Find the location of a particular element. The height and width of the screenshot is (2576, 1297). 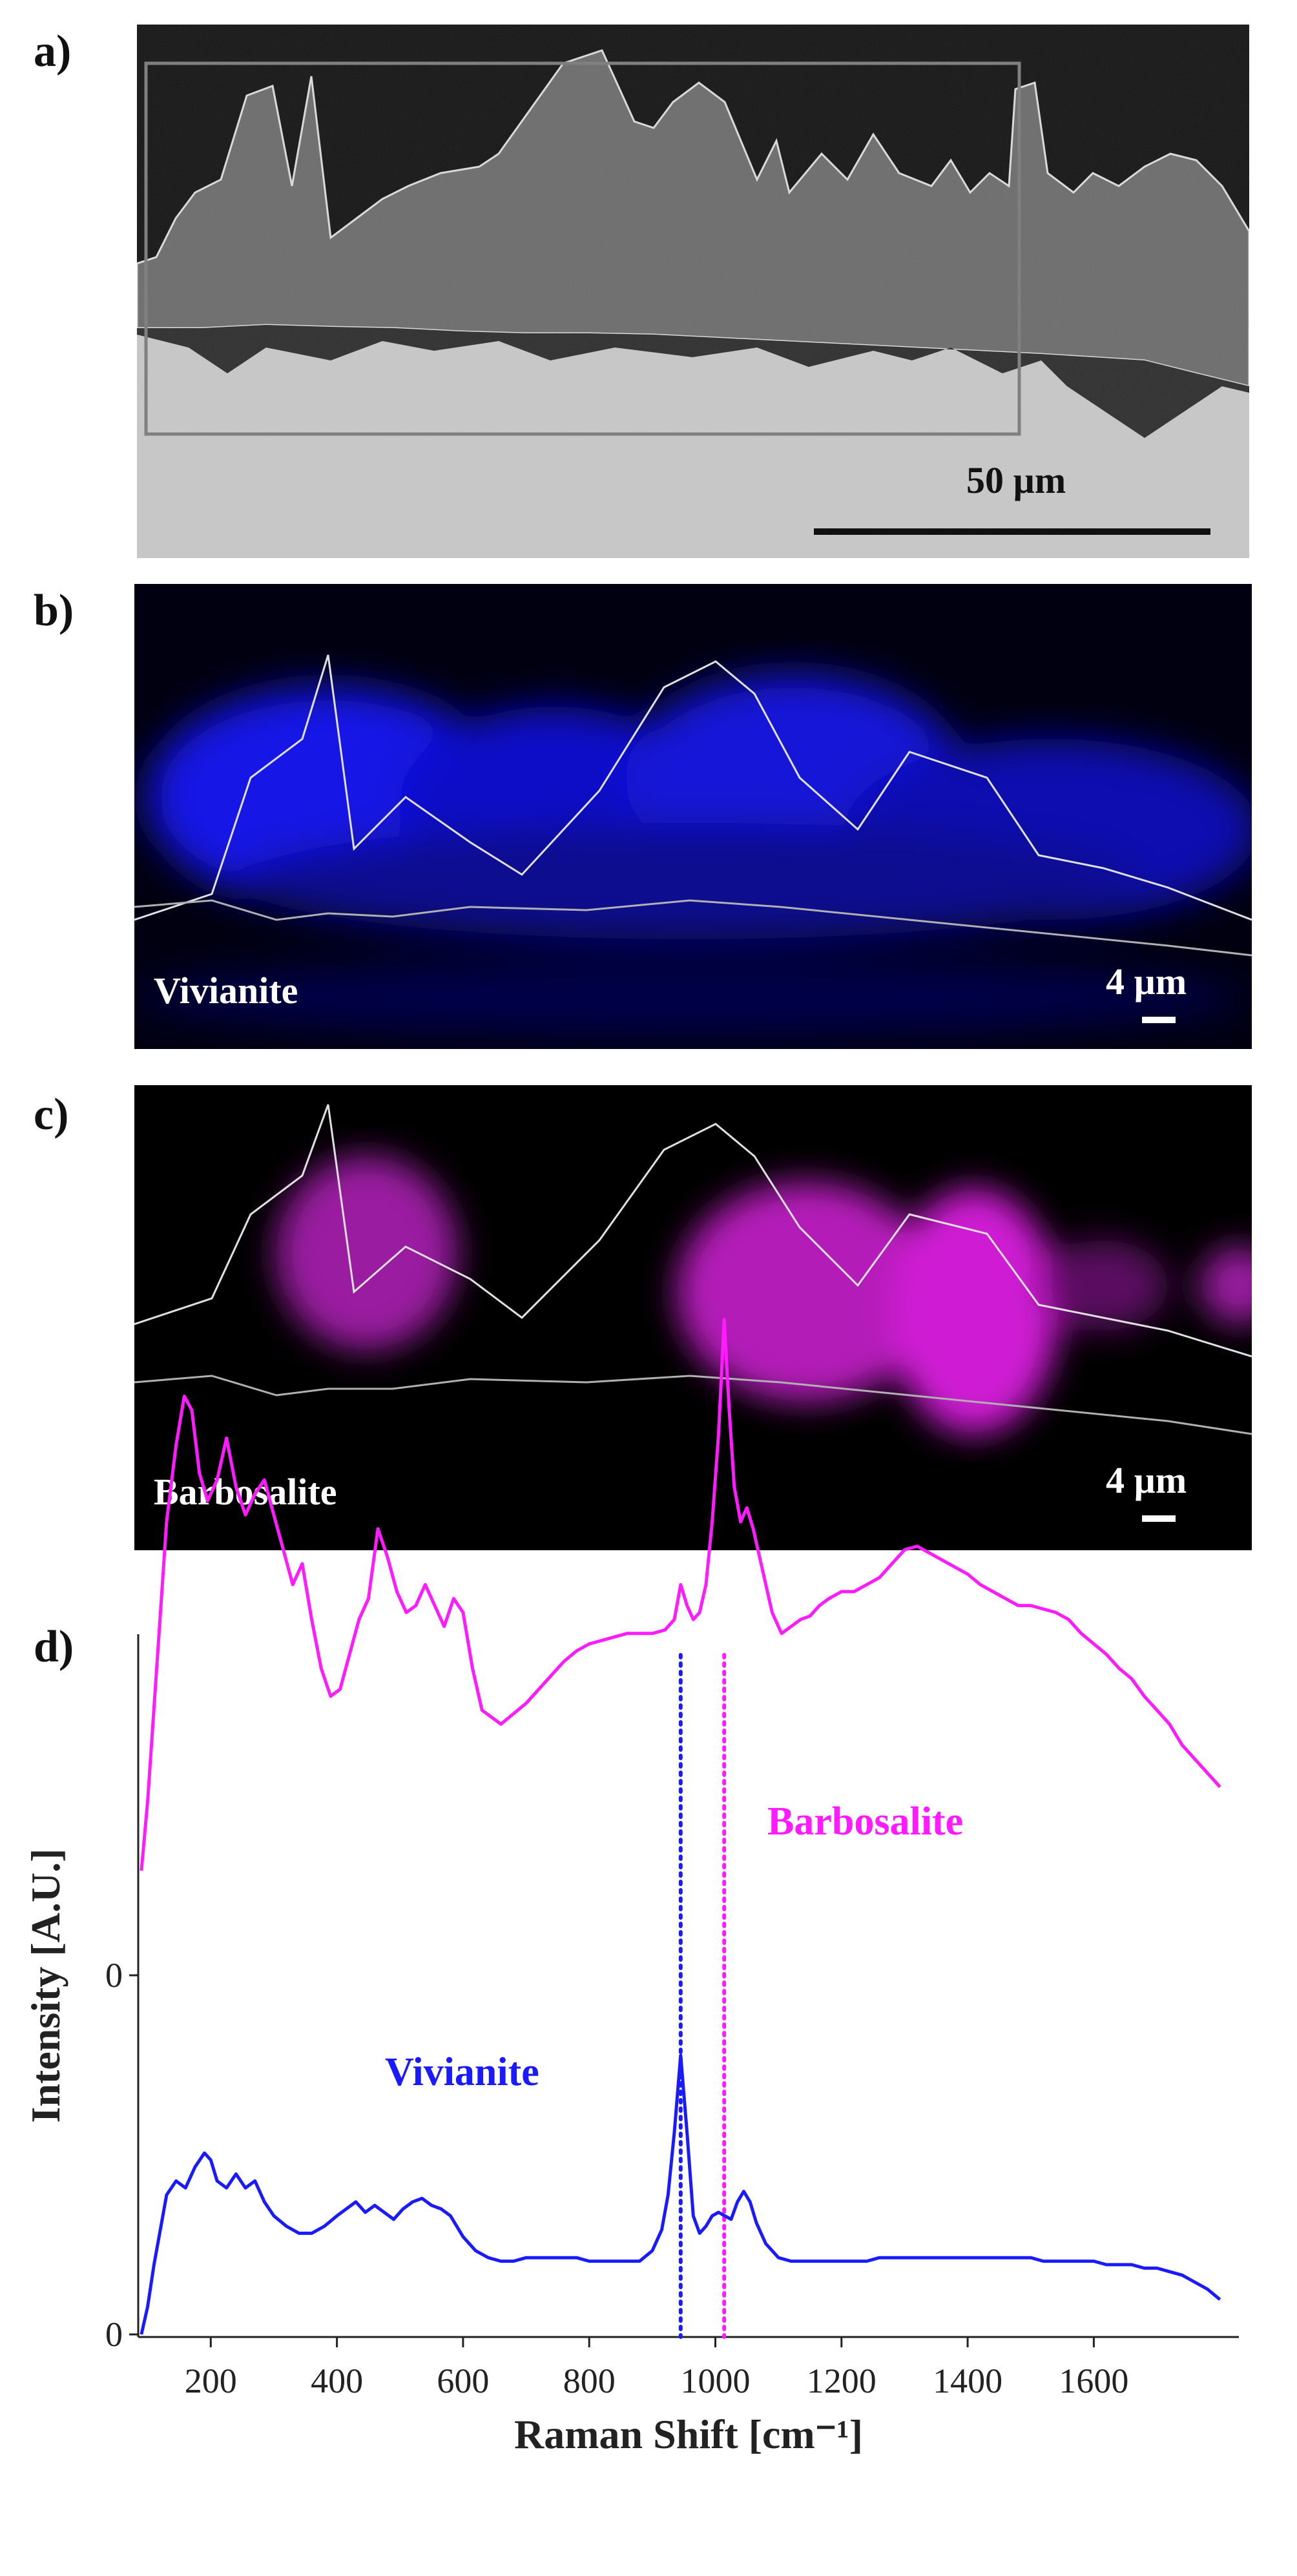

x-tick-label: 1000 is located at coordinates (716, 2381).